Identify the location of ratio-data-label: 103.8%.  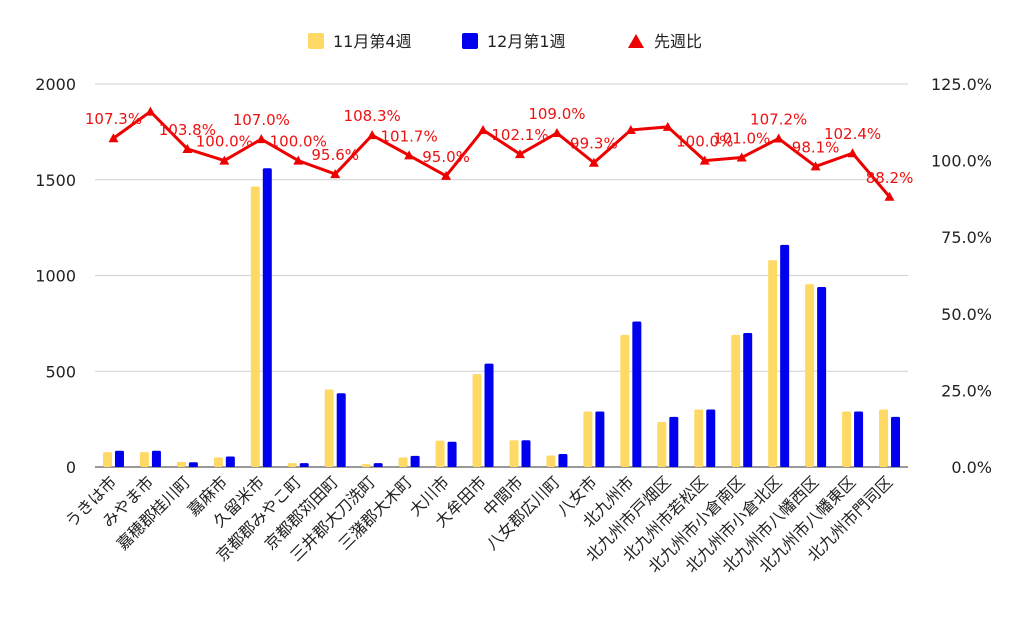
(187, 130).